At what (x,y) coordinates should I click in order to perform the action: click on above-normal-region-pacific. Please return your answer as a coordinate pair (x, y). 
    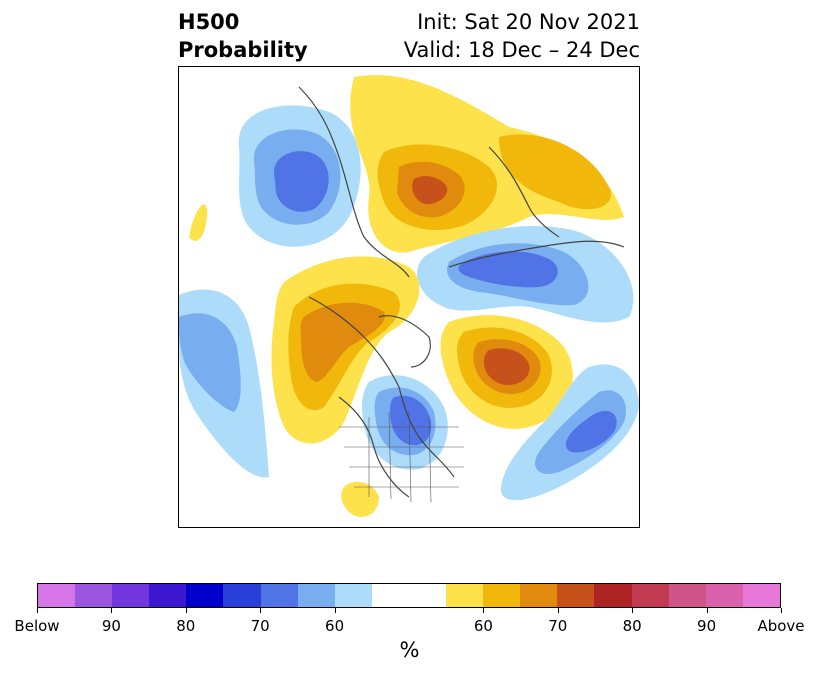
    Looking at the image, I should click on (345, 350).